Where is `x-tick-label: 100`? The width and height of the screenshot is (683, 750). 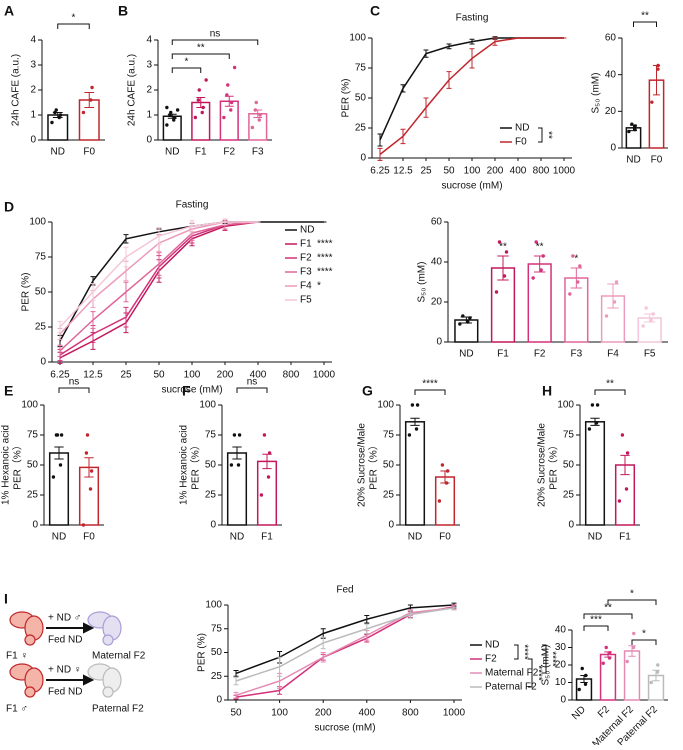
x-tick-label: 100 is located at coordinates (472, 171).